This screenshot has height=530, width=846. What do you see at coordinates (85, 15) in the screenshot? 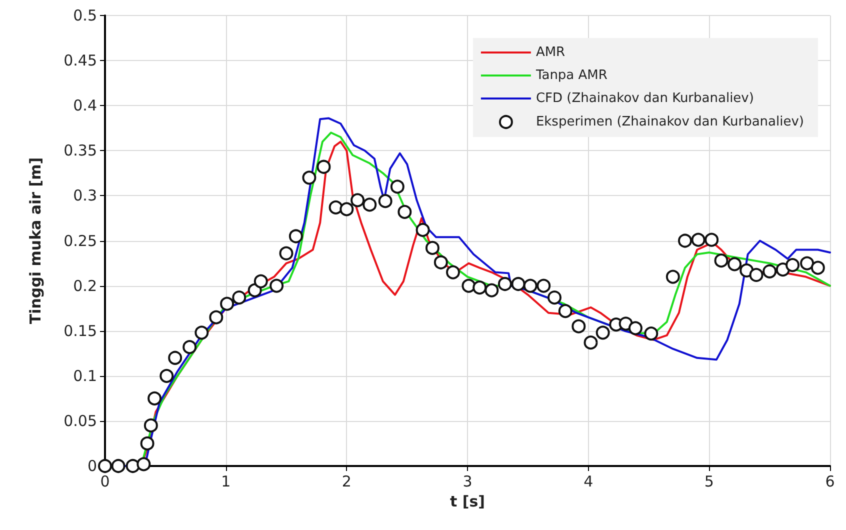
I see `y-tick-label: 0.5` at bounding box center [85, 15].